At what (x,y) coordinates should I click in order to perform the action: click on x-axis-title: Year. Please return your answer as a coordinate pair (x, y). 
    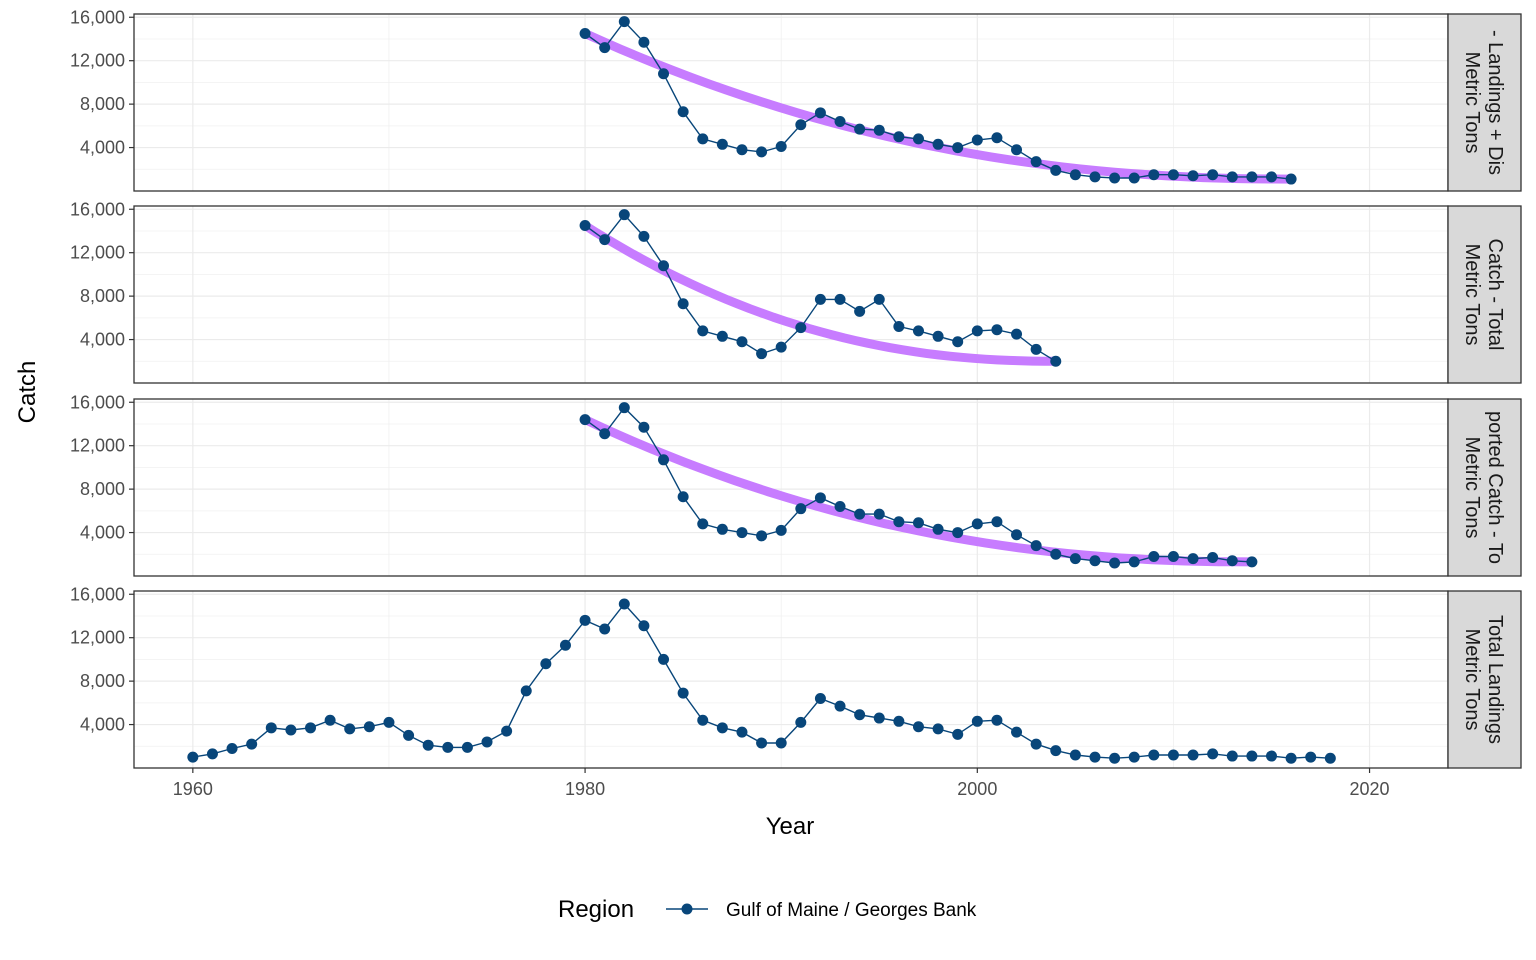
    Looking at the image, I should click on (790, 826).